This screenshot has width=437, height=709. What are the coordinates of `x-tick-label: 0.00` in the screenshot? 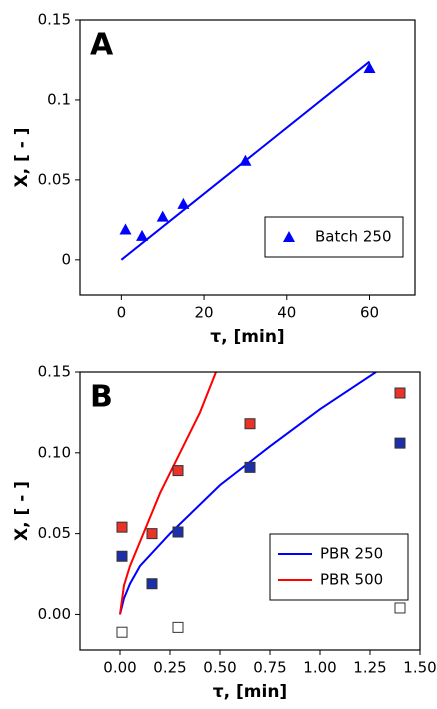 It's located at (119, 668).